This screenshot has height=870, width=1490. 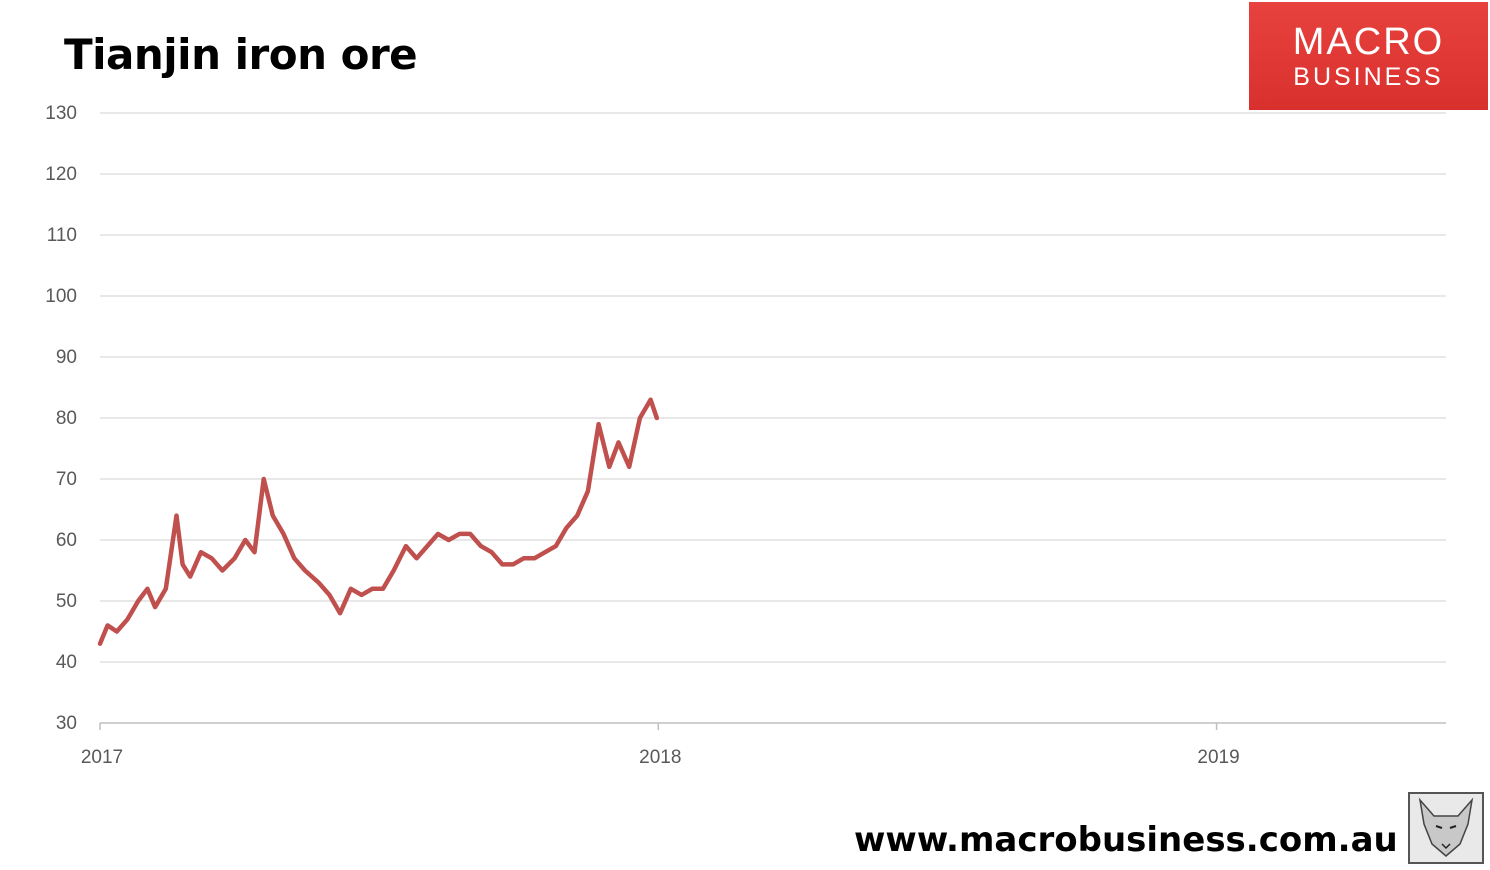 I want to click on y-tick-label: 60, so click(x=66, y=540).